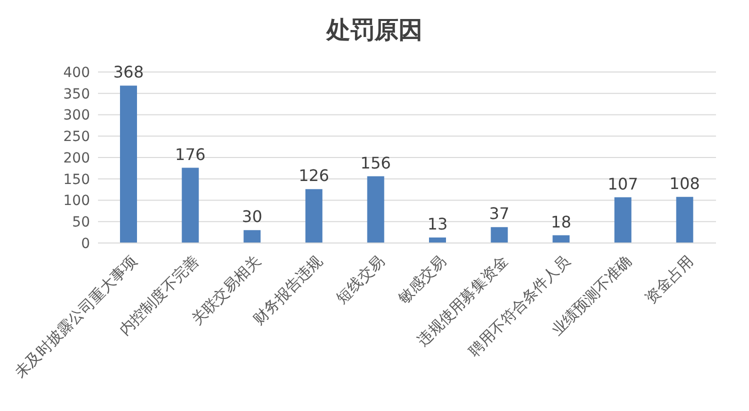  What do you see at coordinates (76, 180) in the screenshot?
I see `y-tick-label: 150` at bounding box center [76, 180].